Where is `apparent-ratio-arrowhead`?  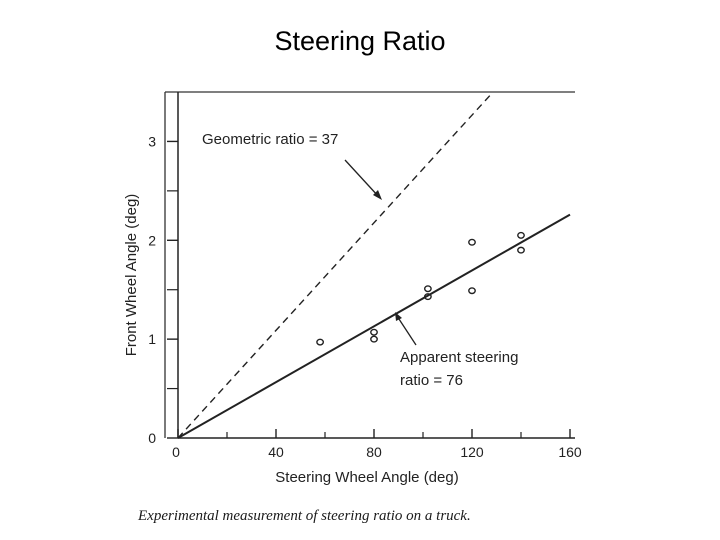
apparent-ratio-arrowhead is located at coordinates (398, 316).